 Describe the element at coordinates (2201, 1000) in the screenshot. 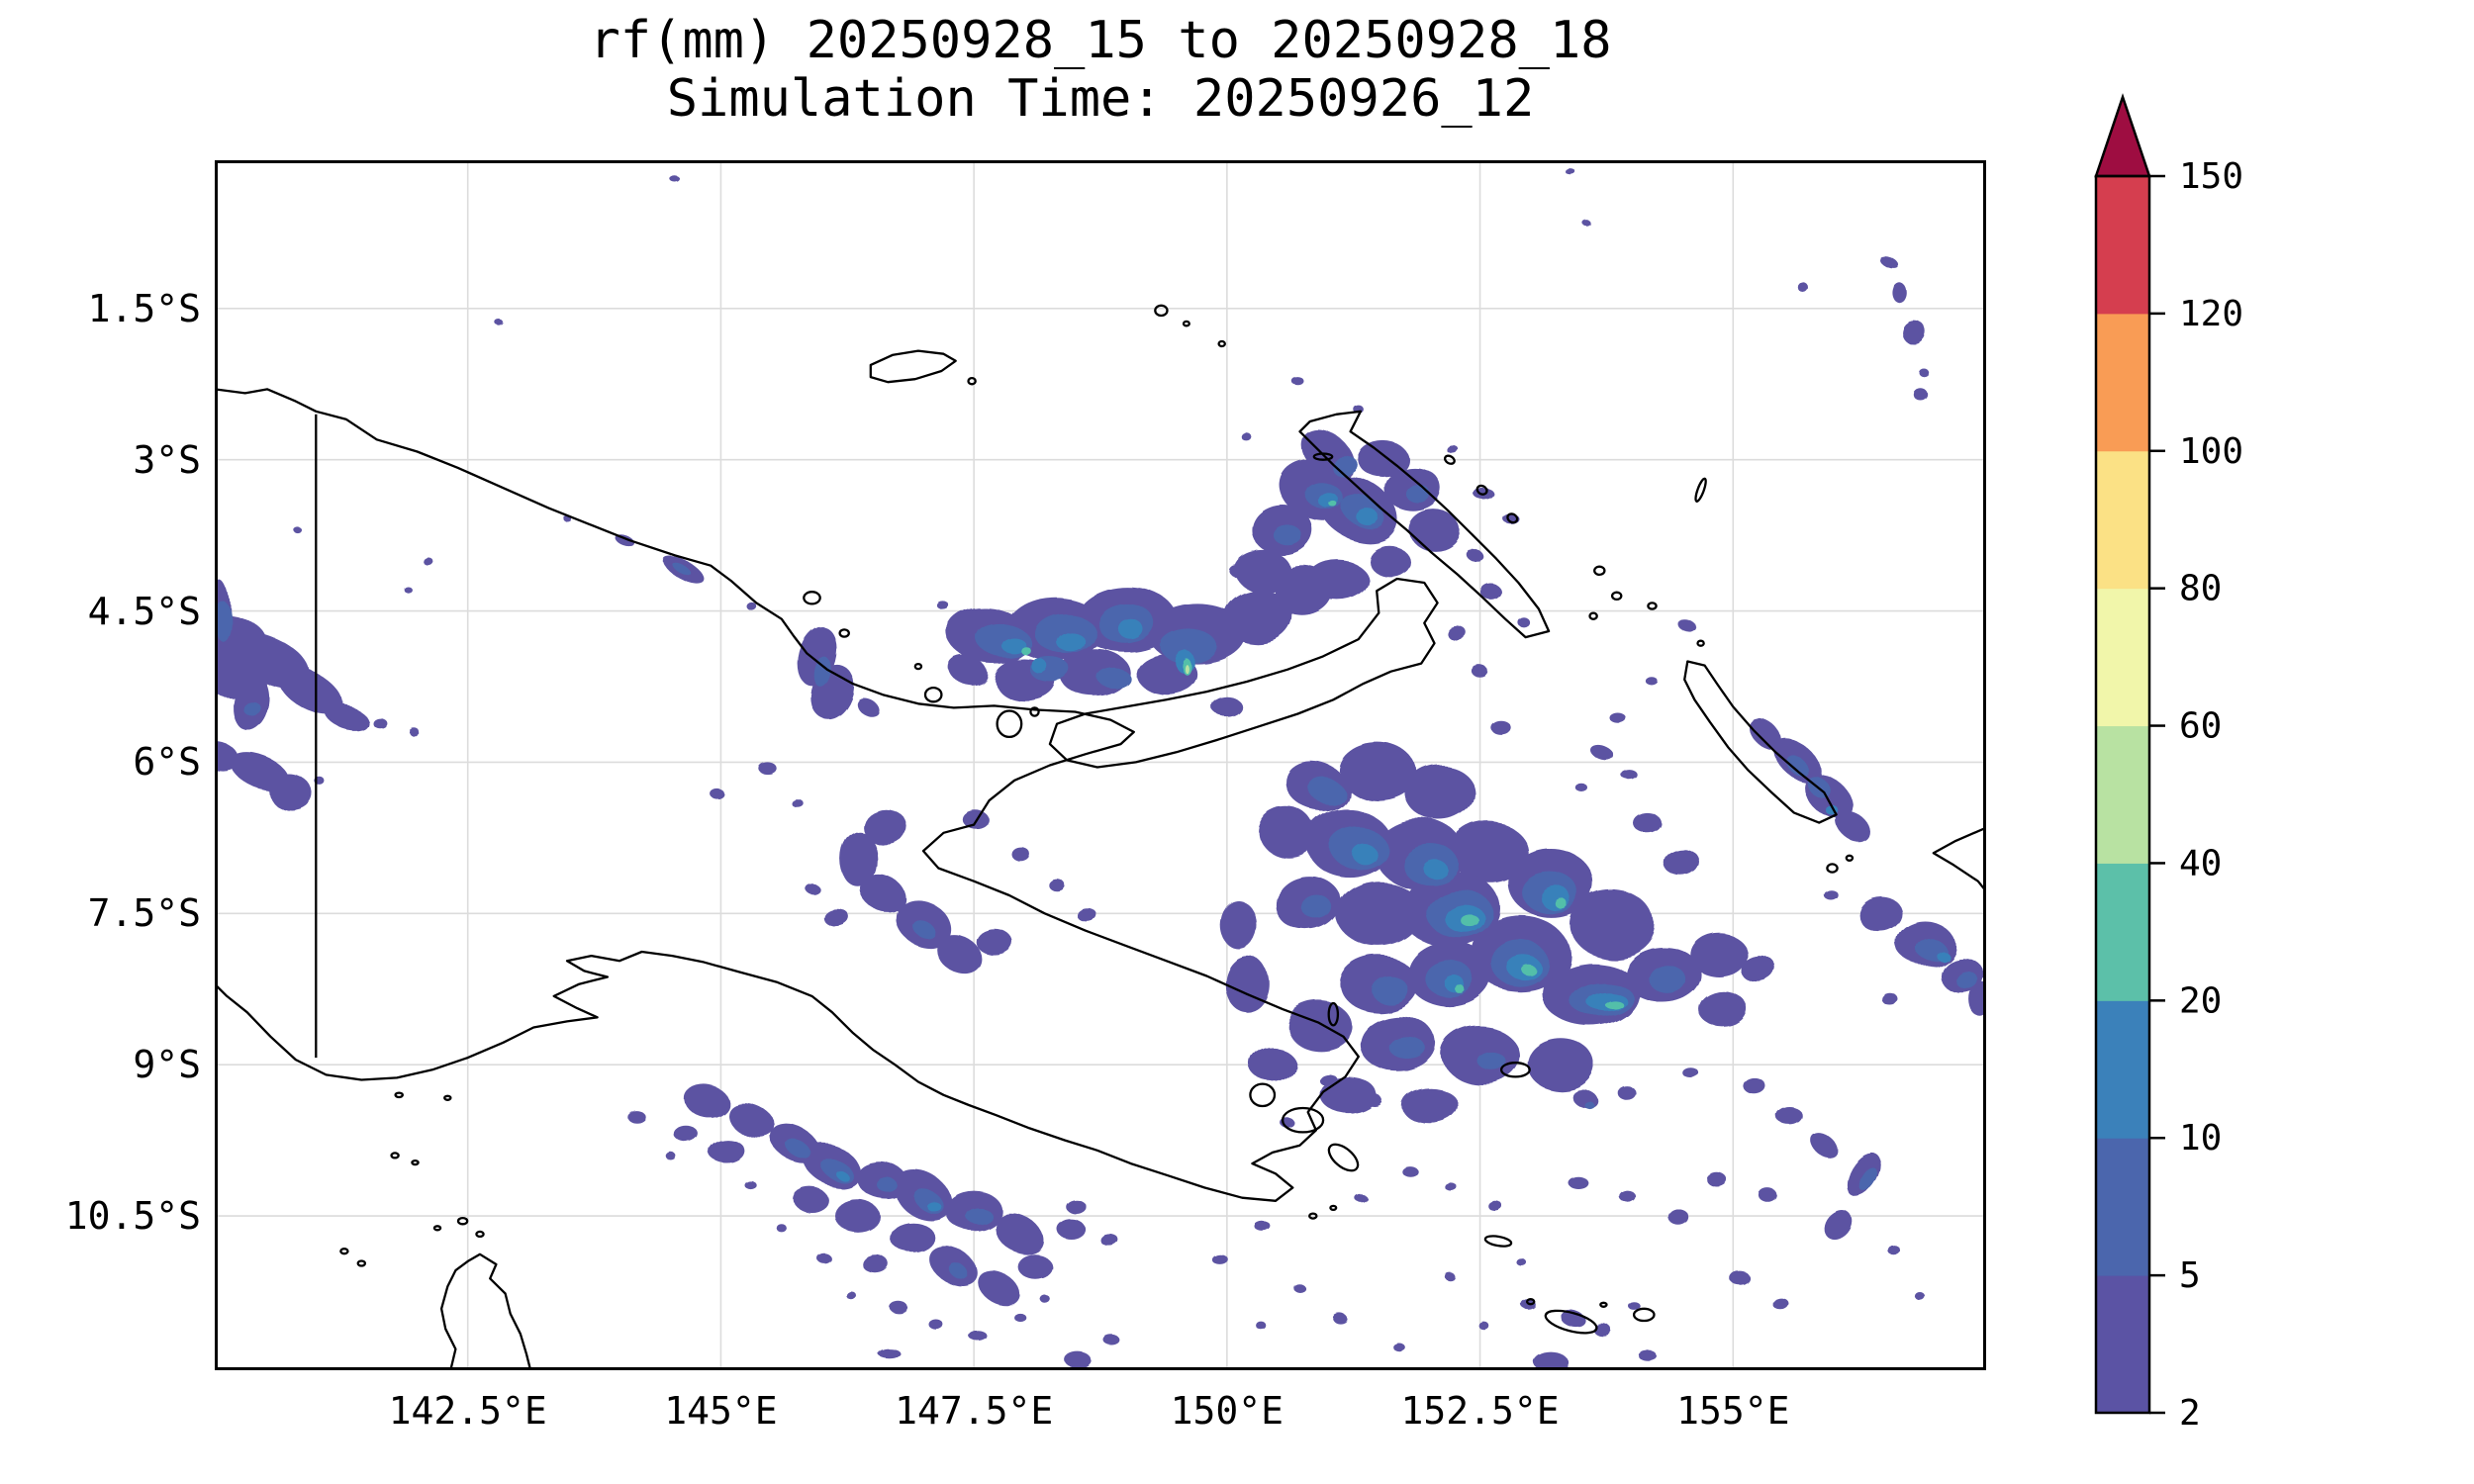

I see `colorbar-tick-label: 20` at that location.